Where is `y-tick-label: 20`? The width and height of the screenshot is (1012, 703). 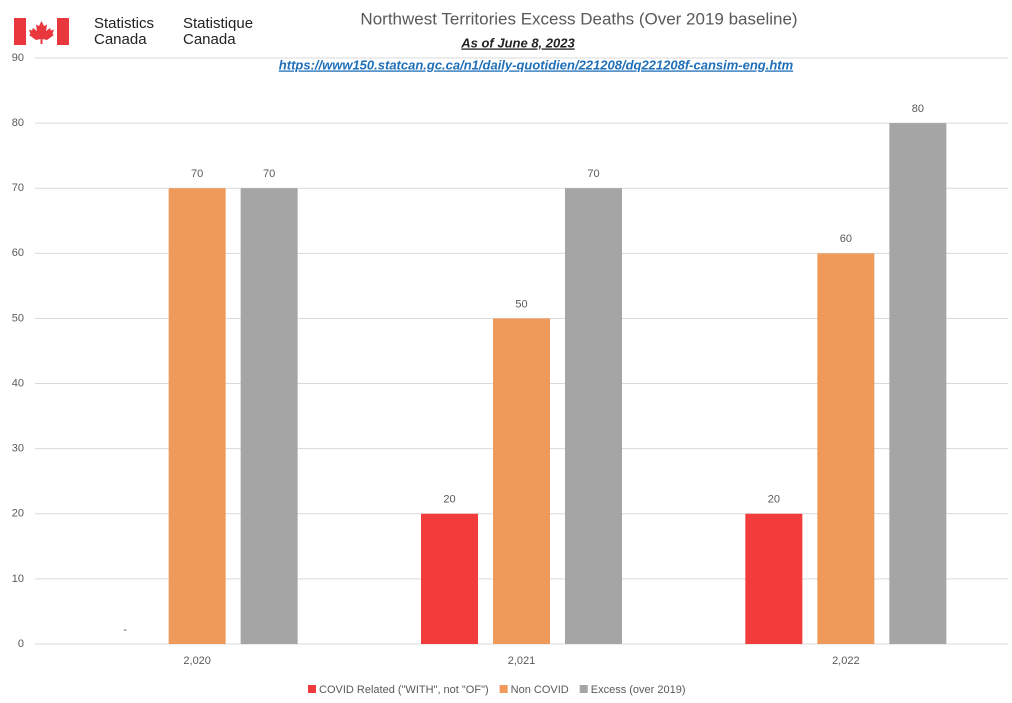
y-tick-label: 20 is located at coordinates (18, 514).